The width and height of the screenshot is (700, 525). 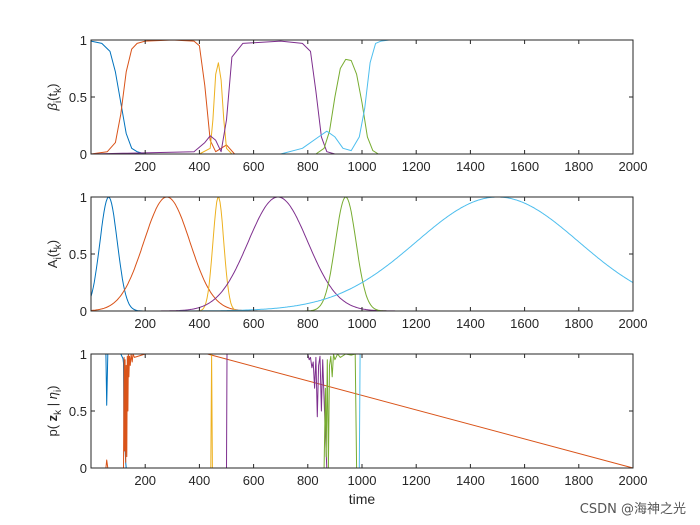 What do you see at coordinates (524, 166) in the screenshot?
I see `beta-xtick-label: 1600` at bounding box center [524, 166].